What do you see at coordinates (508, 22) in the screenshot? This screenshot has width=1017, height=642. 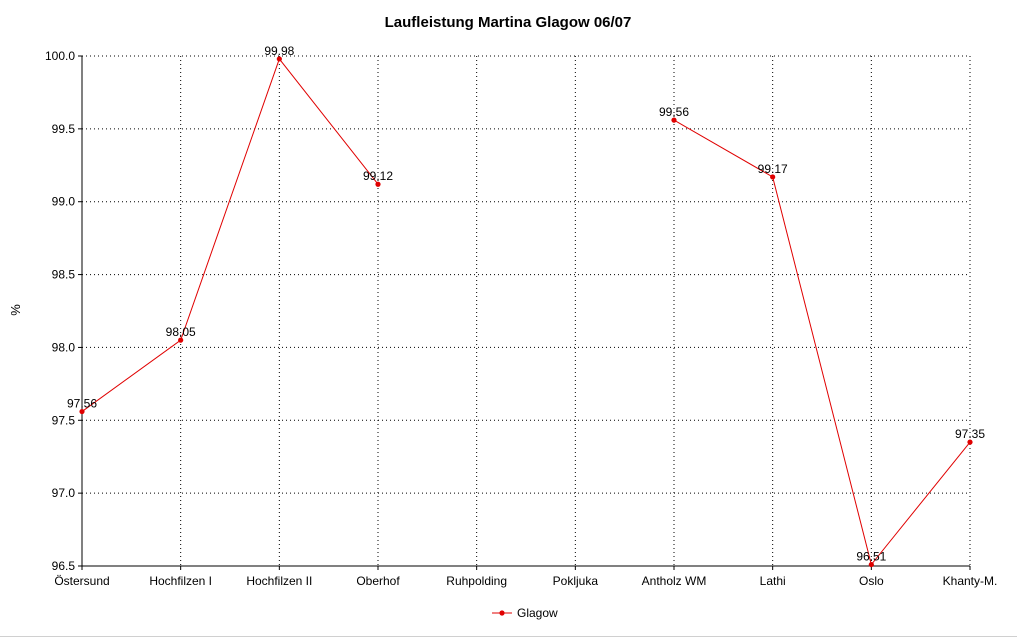 I see `chart-title: Laufleistung Martina Glagow 06/07` at bounding box center [508, 22].